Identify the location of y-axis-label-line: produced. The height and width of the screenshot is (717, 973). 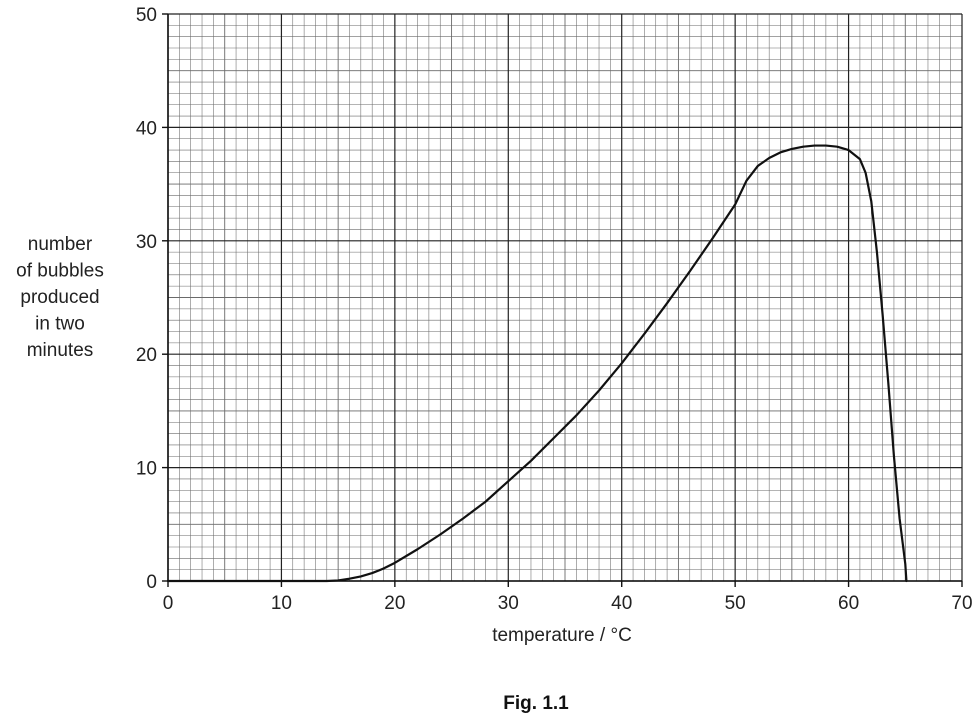
(59, 297).